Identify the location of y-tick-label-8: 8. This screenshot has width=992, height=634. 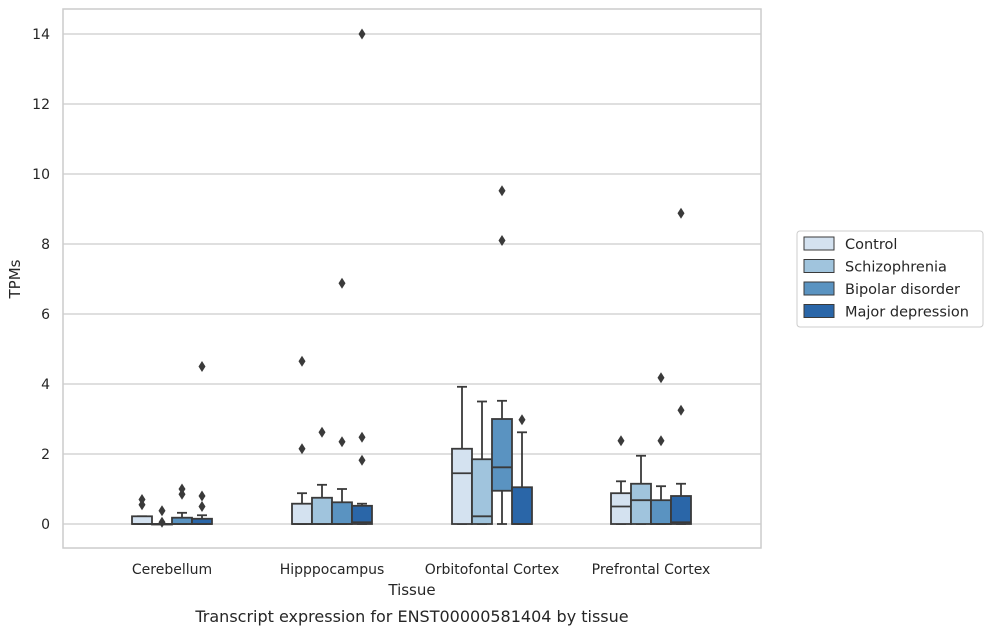
(45, 245).